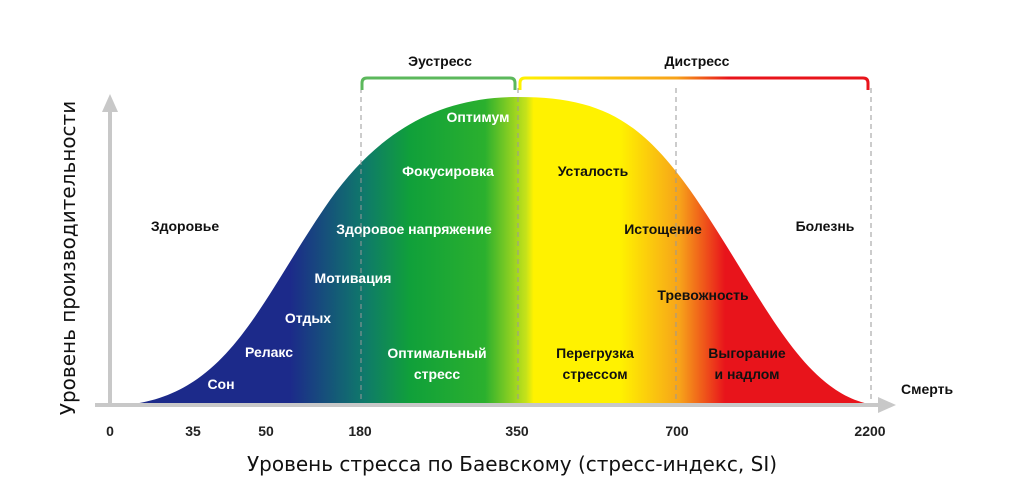 The height and width of the screenshot is (494, 1024). Describe the element at coordinates (517, 431) in the screenshot. I see `x-tick: 350` at that location.